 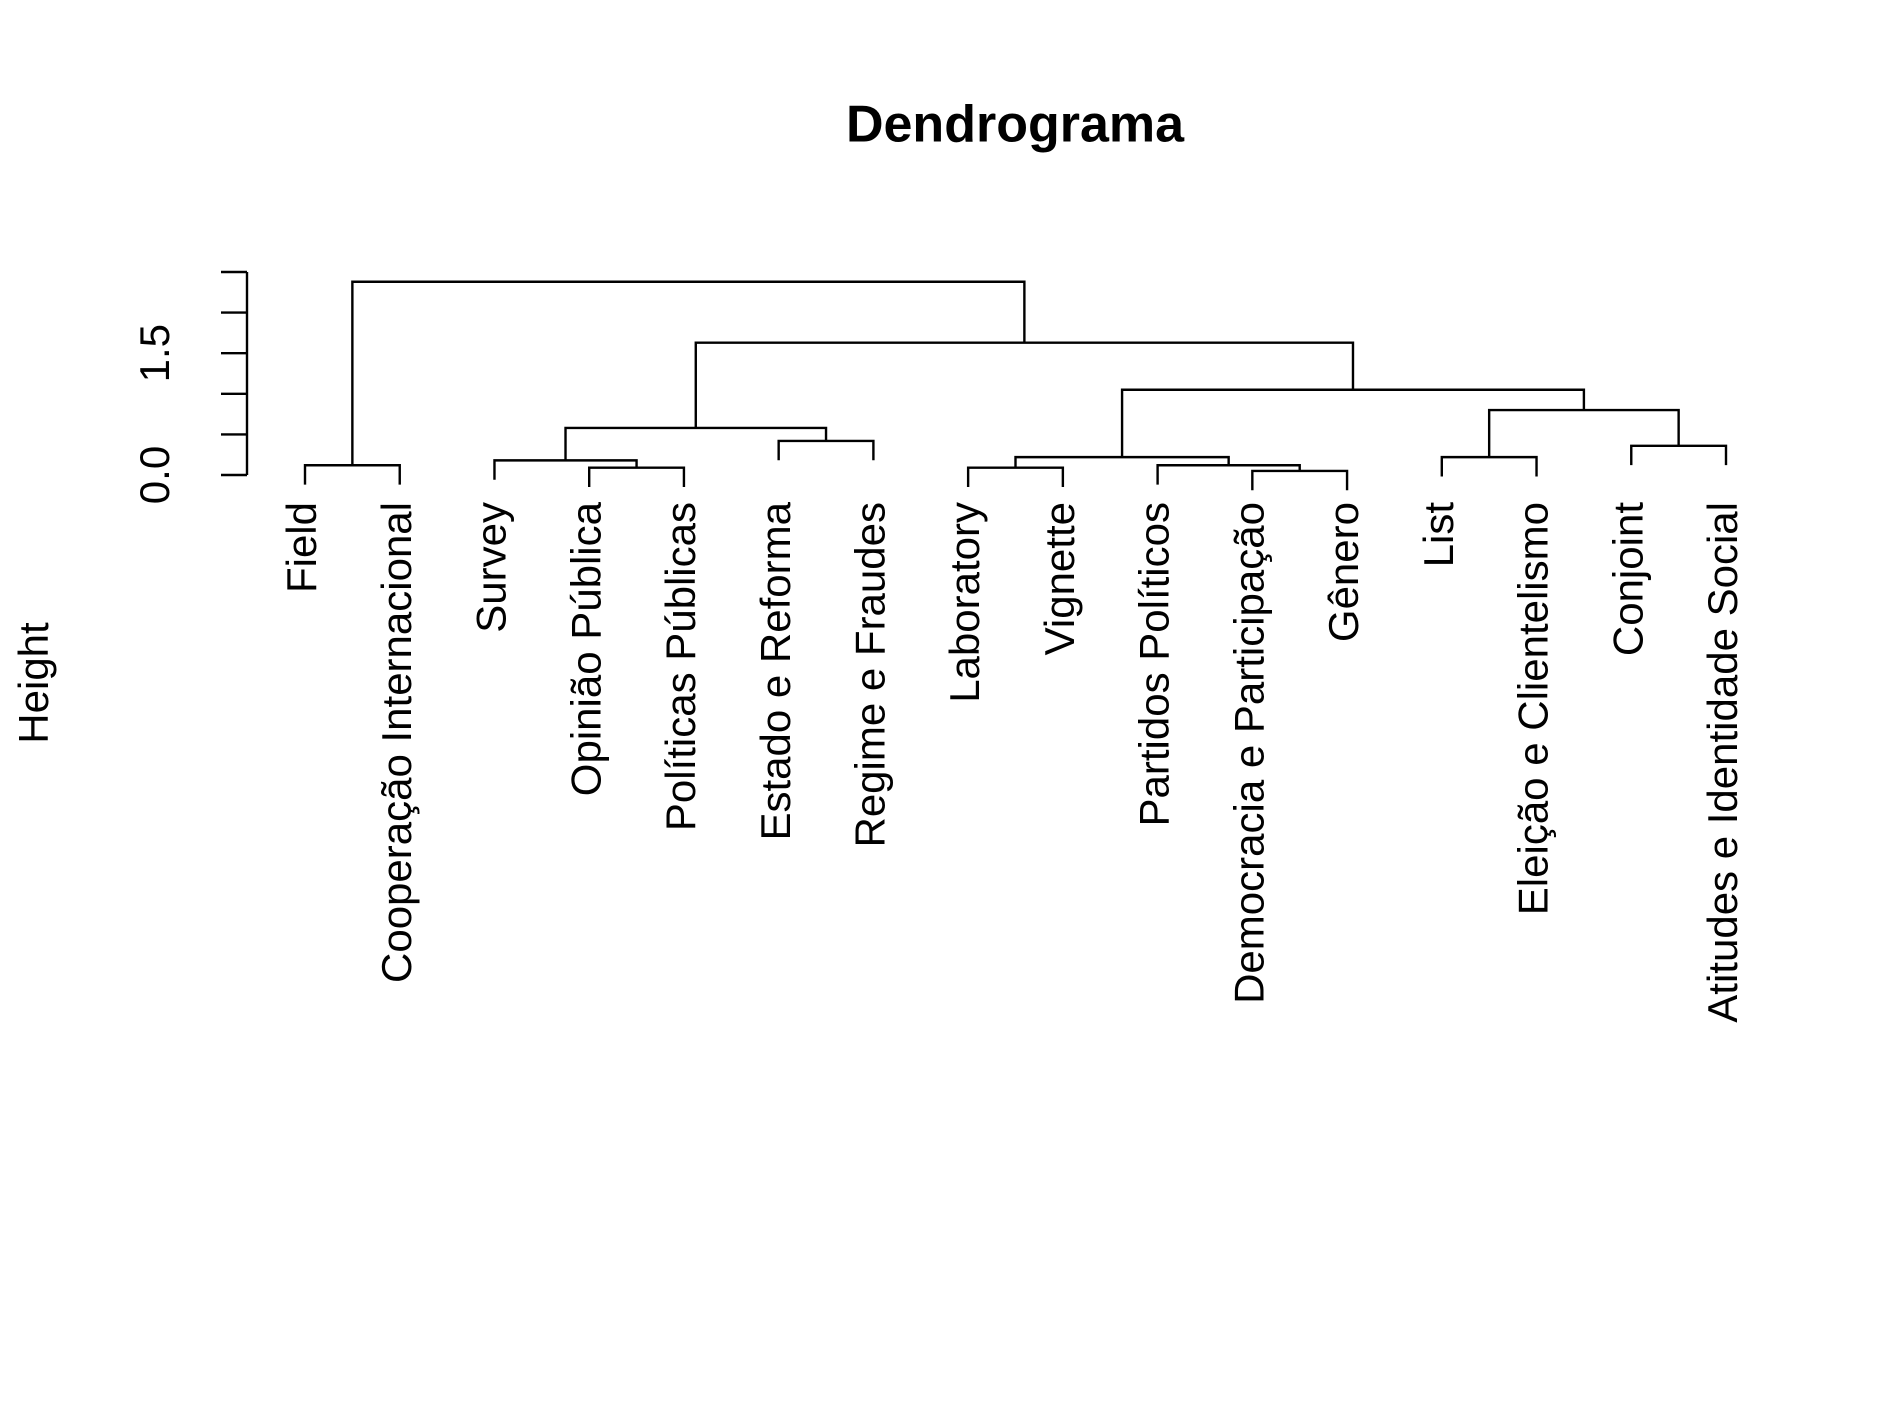 I want to click on chart-title: Dendrograma, so click(x=1015, y=125).